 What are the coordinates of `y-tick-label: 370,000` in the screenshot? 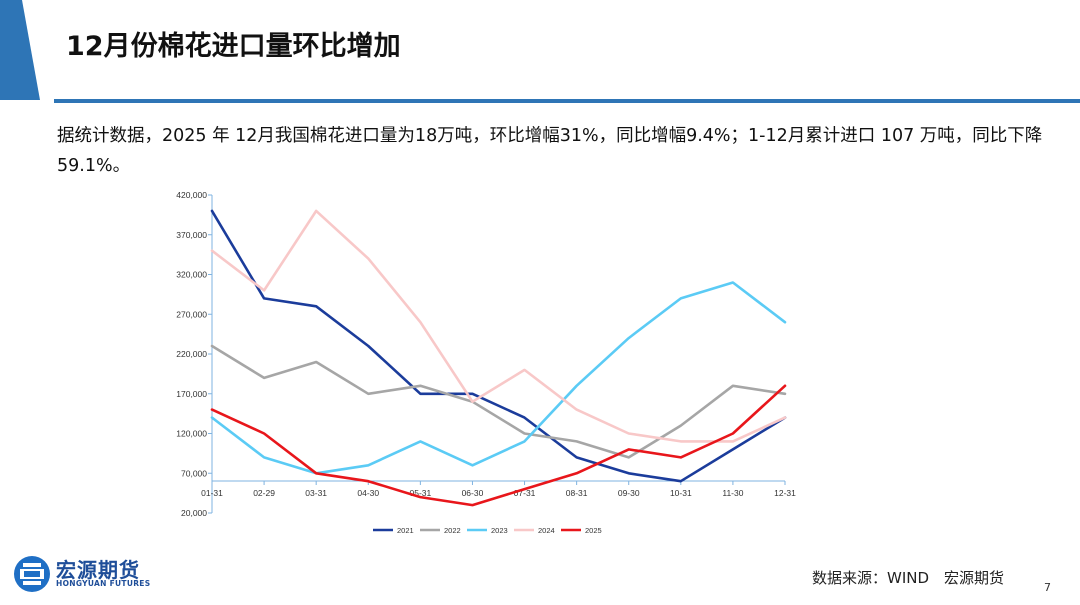 It's located at (191, 235).